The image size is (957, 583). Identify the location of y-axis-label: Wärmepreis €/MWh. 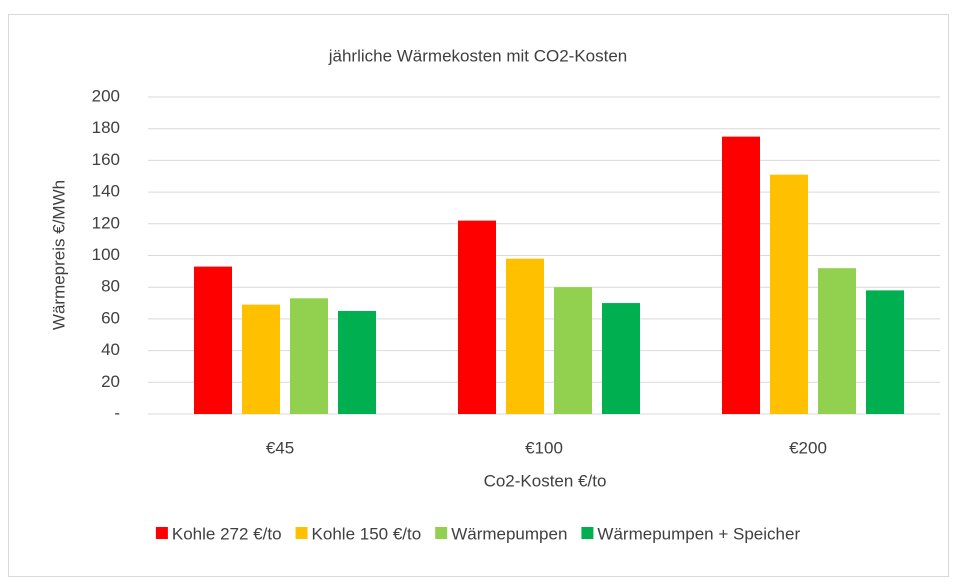
(58, 255).